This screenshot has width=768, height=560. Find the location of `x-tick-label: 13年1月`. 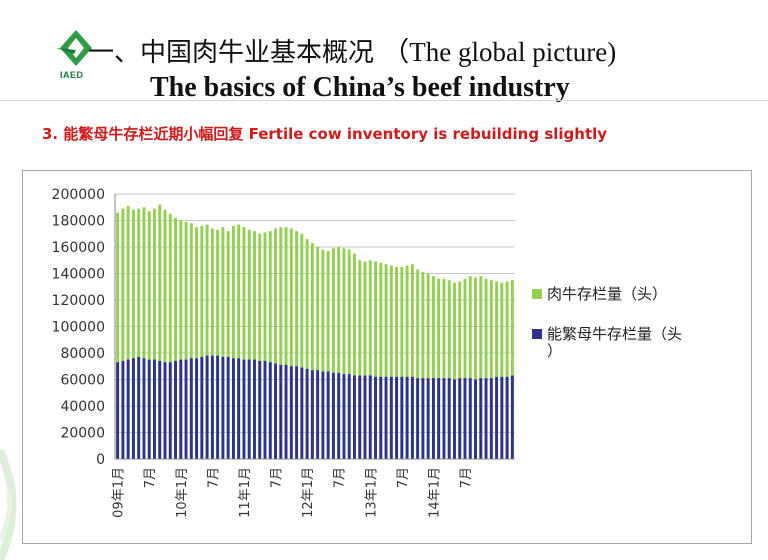

x-tick-label: 13年1月 is located at coordinates (371, 492).